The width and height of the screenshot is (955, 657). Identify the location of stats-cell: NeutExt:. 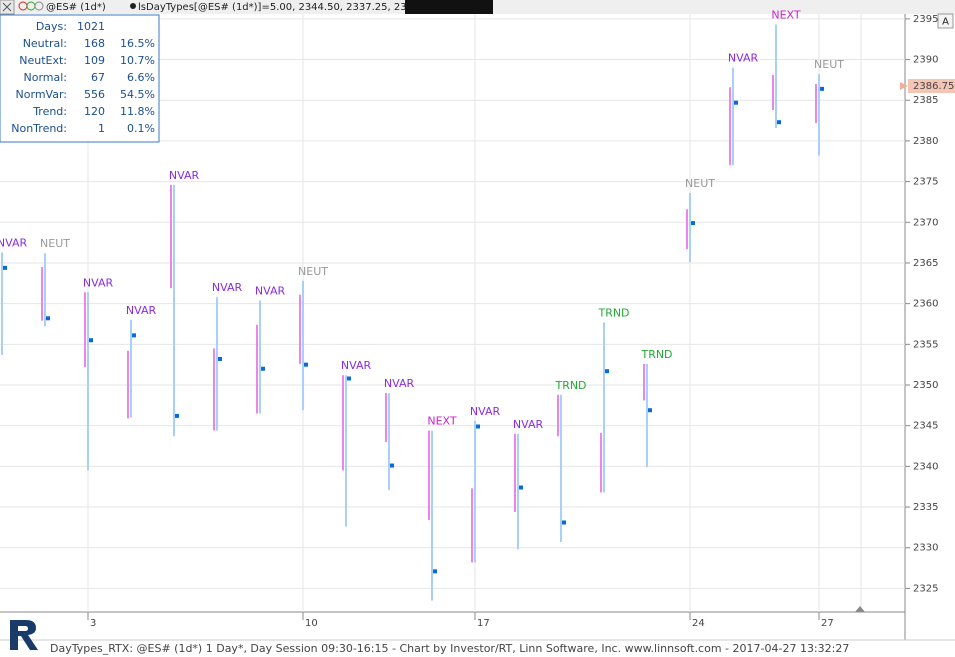
(43, 60).